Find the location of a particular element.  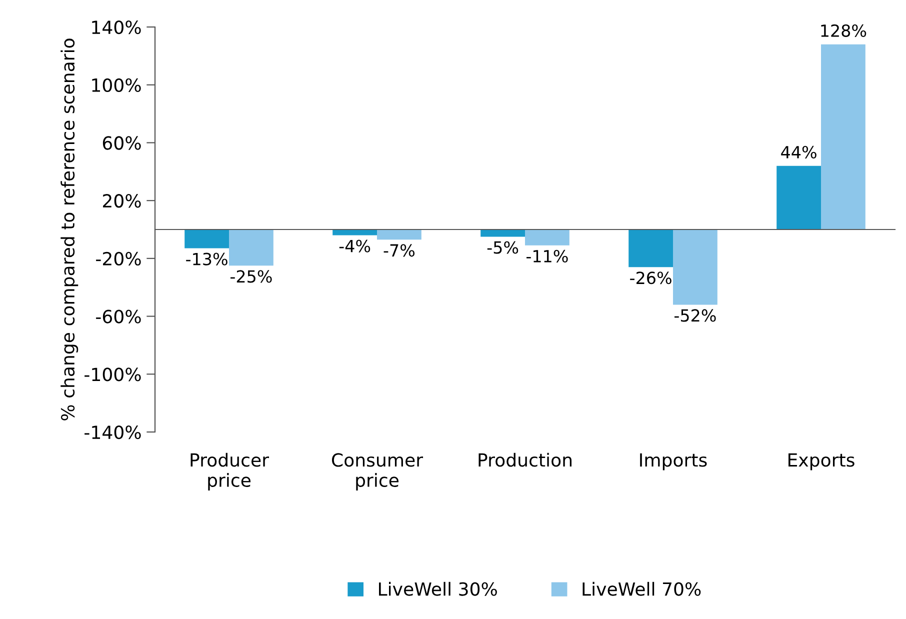

y-tick-label: -60% is located at coordinates (118, 317).